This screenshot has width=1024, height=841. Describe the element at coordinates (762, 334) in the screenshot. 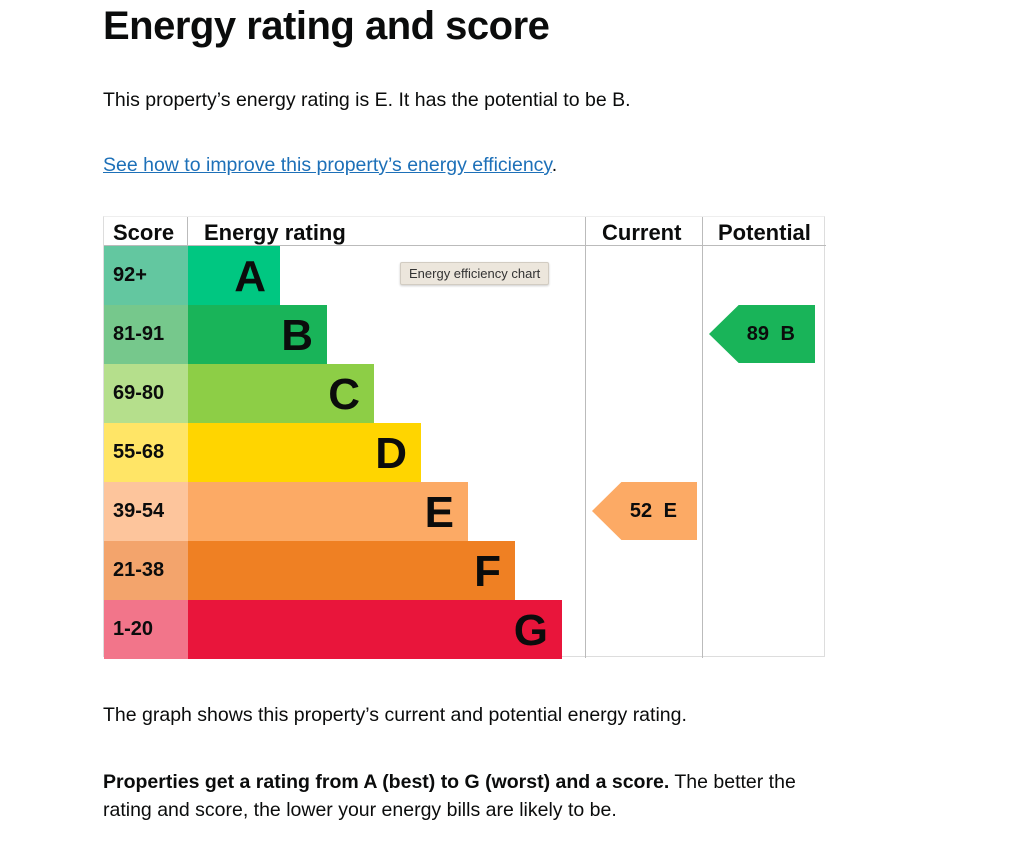

I see `potential-rating-arrow: 89 B` at that location.